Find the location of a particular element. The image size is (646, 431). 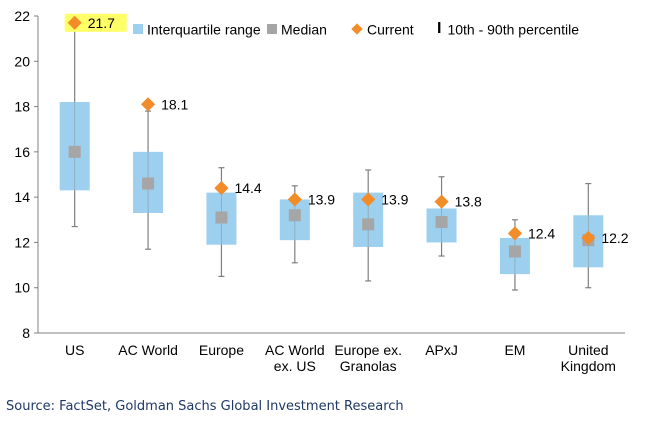

current-value-label: 21.7 is located at coordinates (101, 23).